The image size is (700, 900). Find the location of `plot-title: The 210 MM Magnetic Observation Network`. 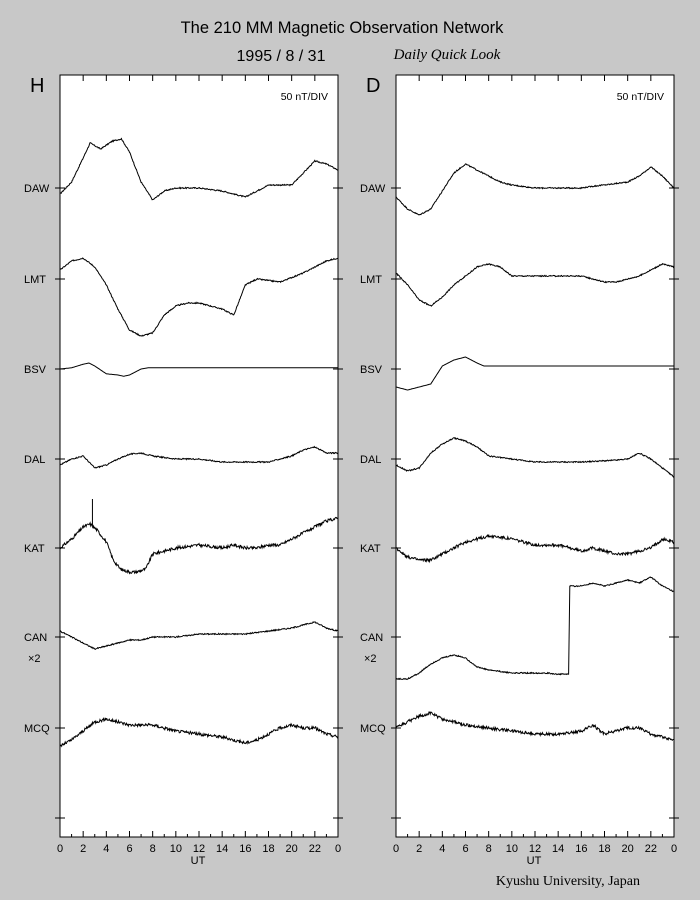

plot-title: The 210 MM Magnetic Observation Network is located at coordinates (343, 28).